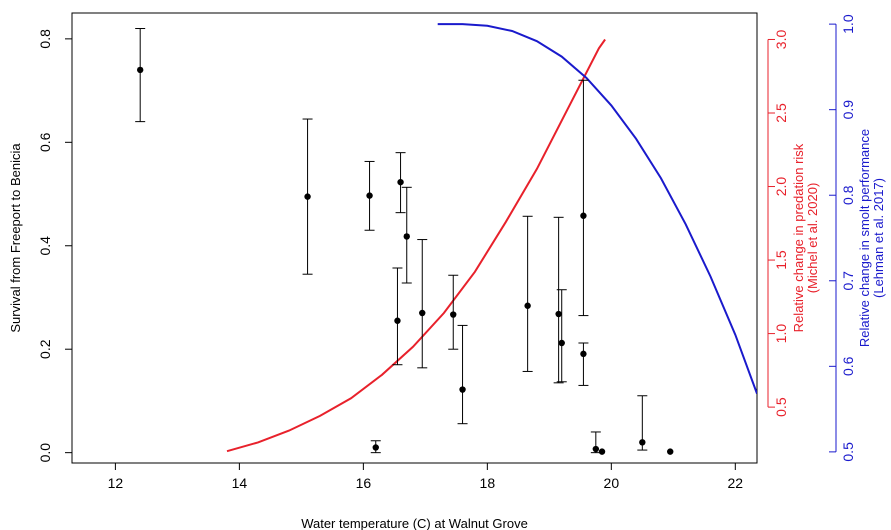 The height and width of the screenshot is (530, 891). I want to click on smolt-axis-tick-label: 0.5, so click(848, 452).